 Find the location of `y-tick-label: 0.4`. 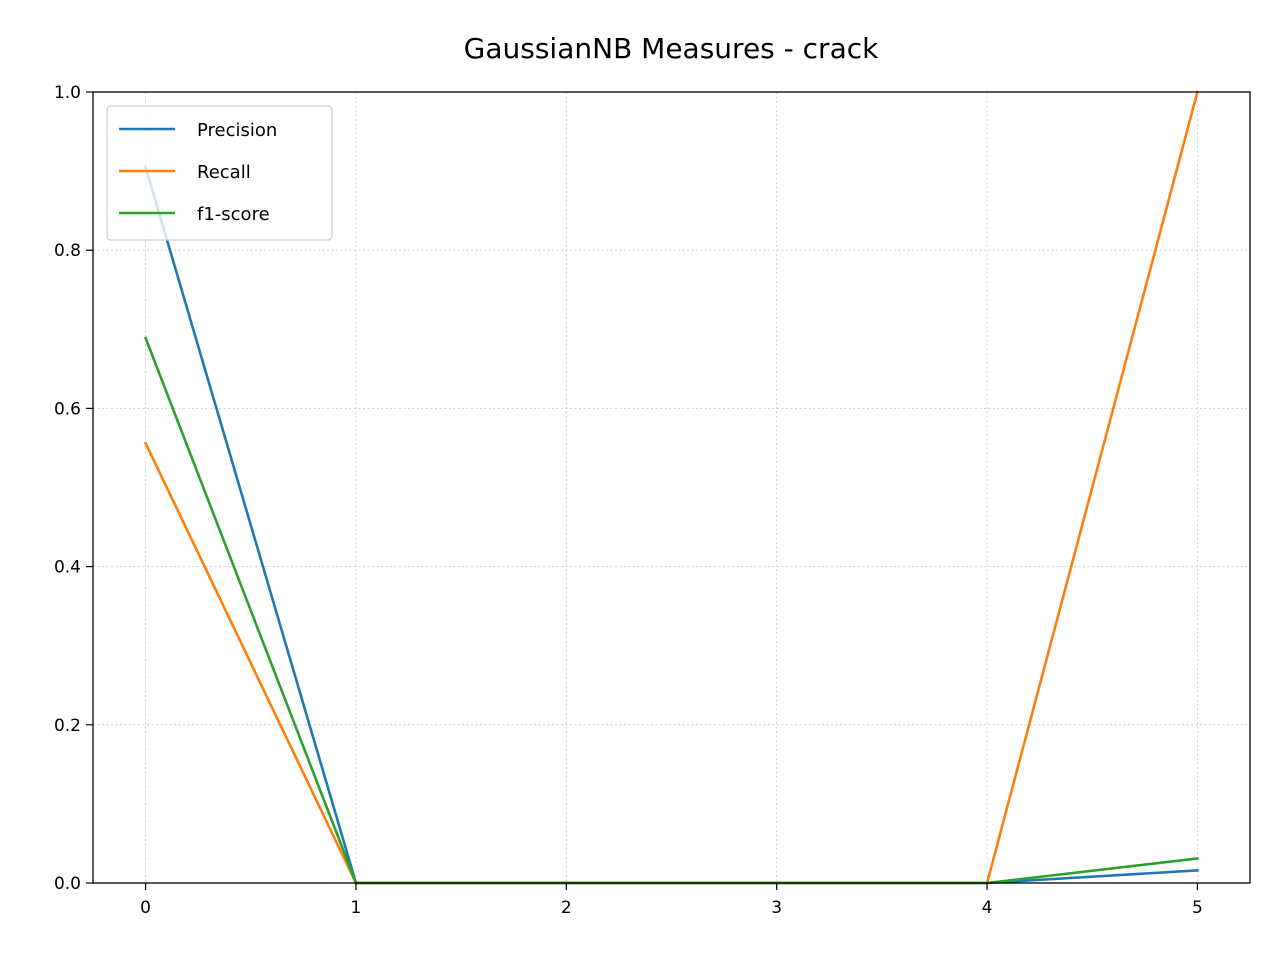

y-tick-label: 0.4 is located at coordinates (67, 568).